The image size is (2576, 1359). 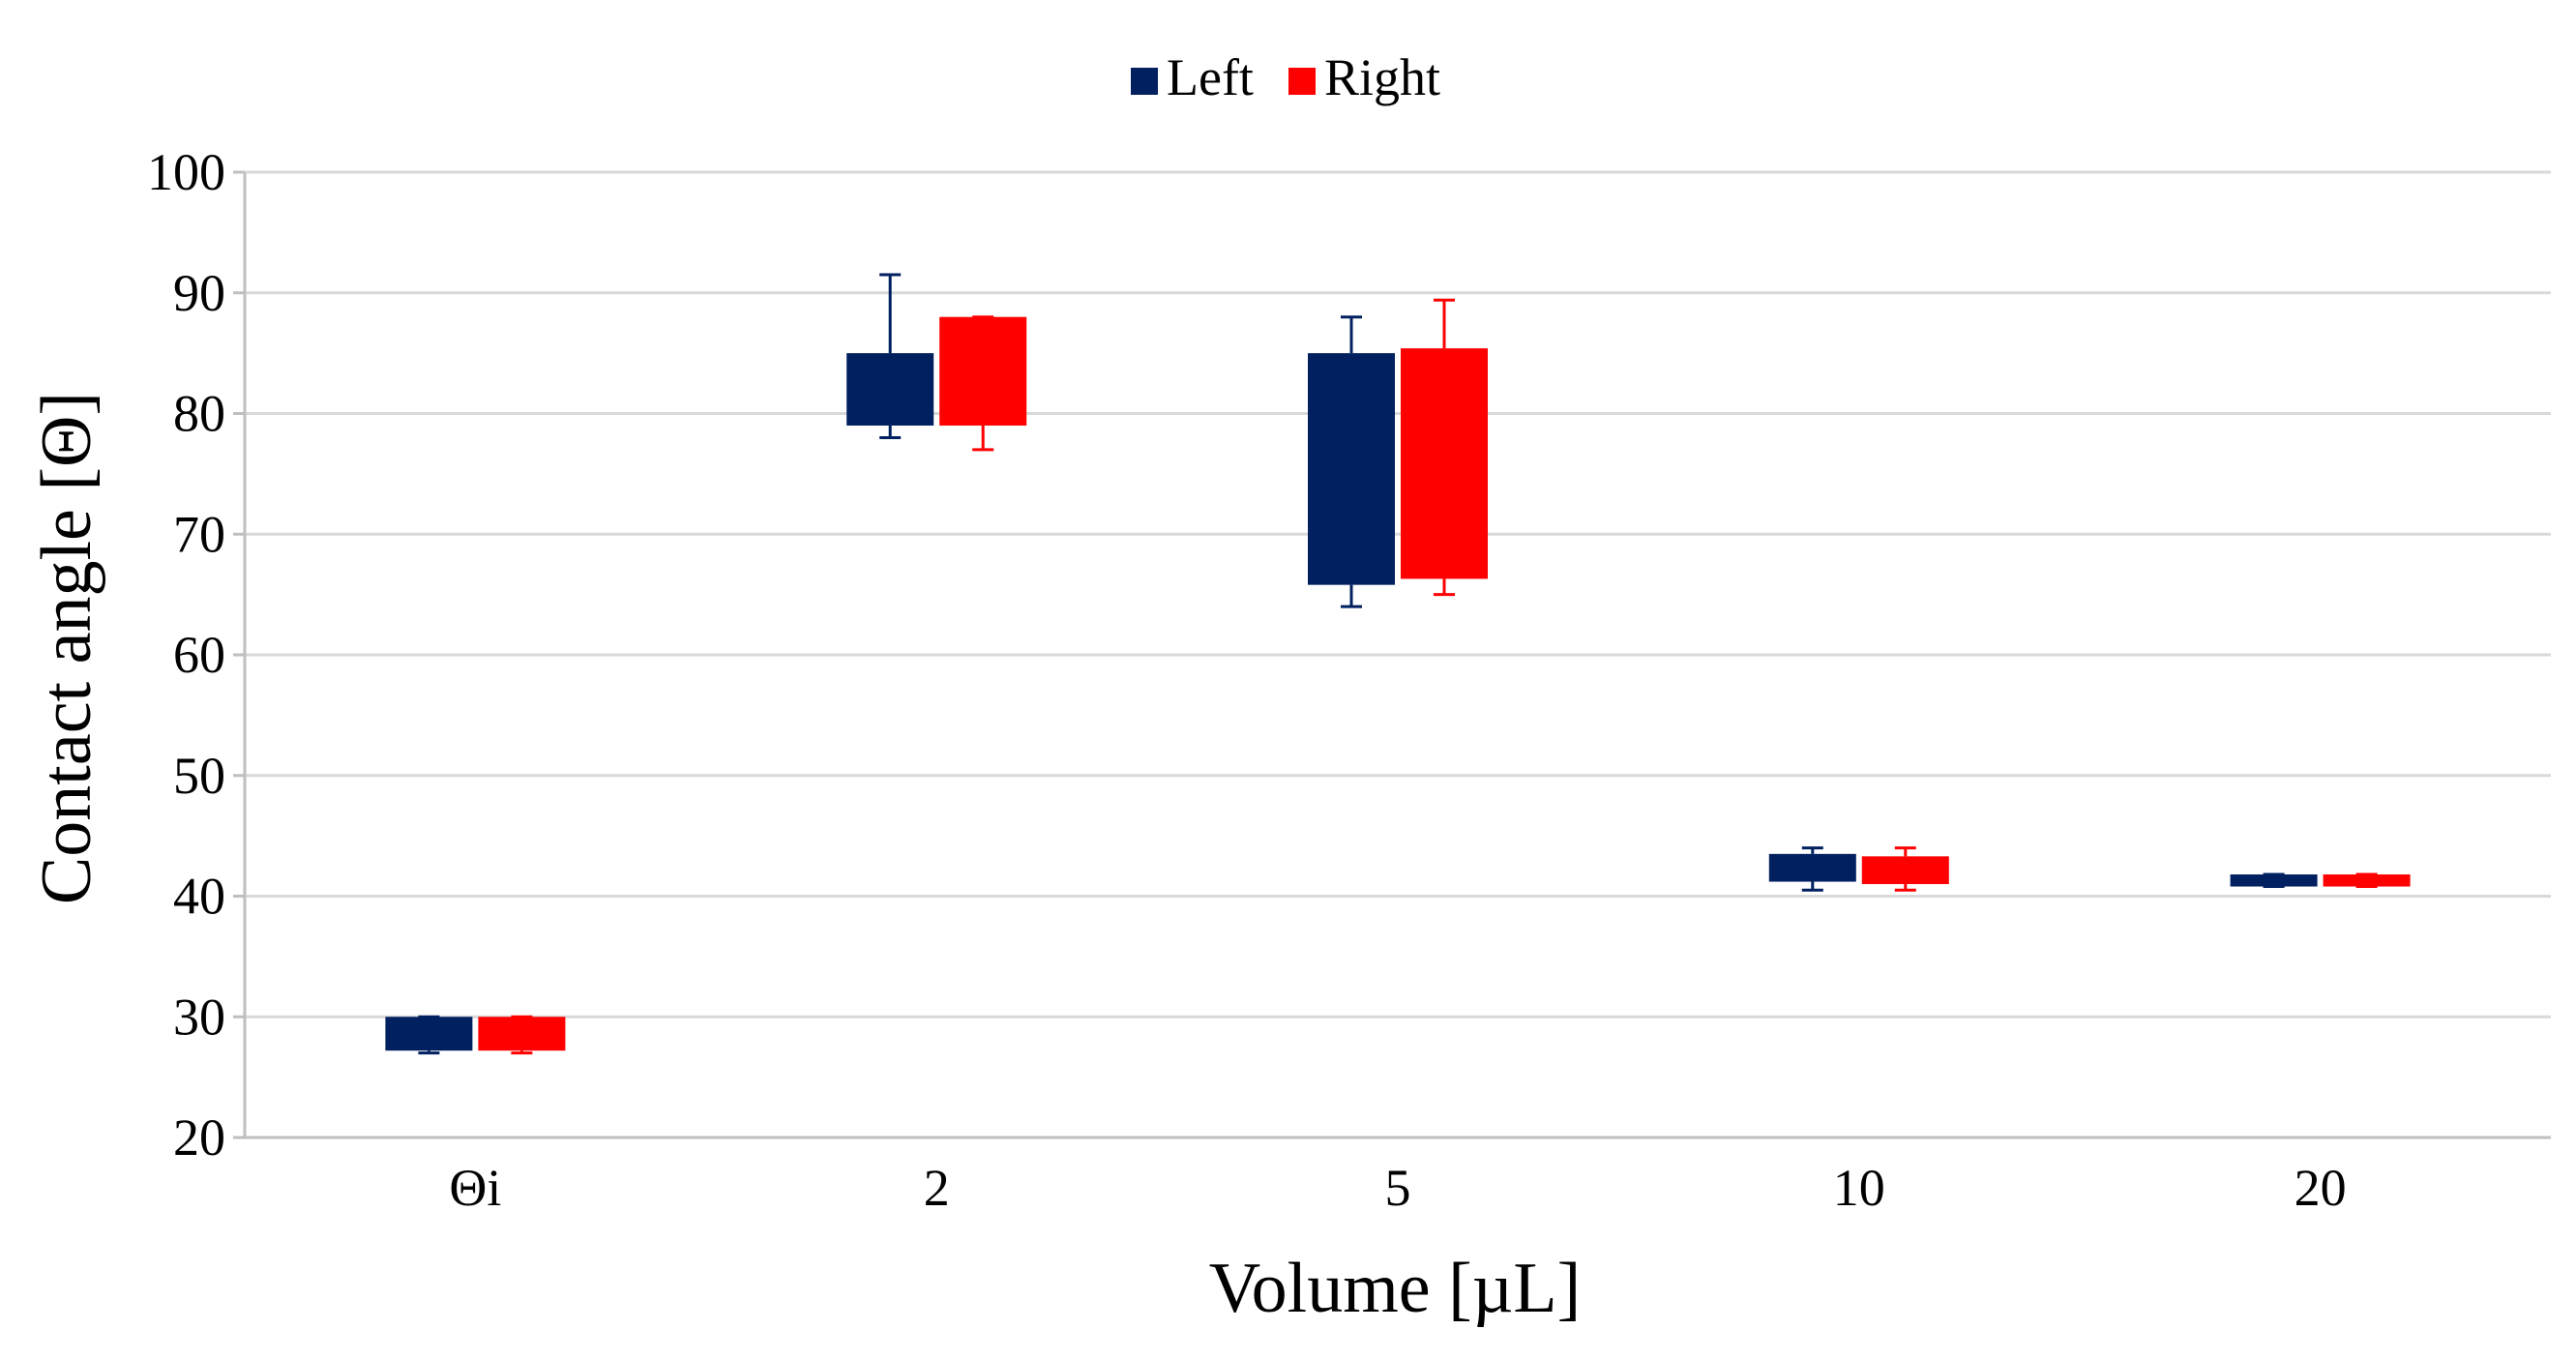 What do you see at coordinates (1144, 81) in the screenshot?
I see `legend-swatch-left` at bounding box center [1144, 81].